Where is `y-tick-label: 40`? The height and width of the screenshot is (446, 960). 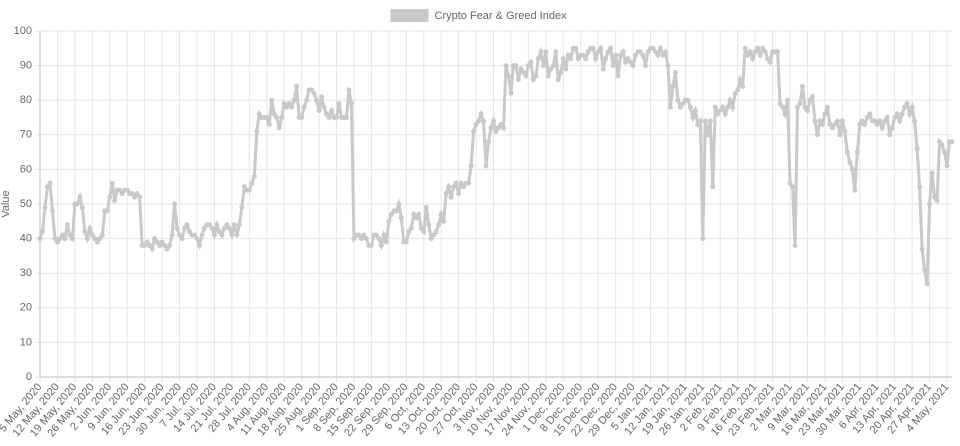 y-tick-label: 40 is located at coordinates (26, 239).